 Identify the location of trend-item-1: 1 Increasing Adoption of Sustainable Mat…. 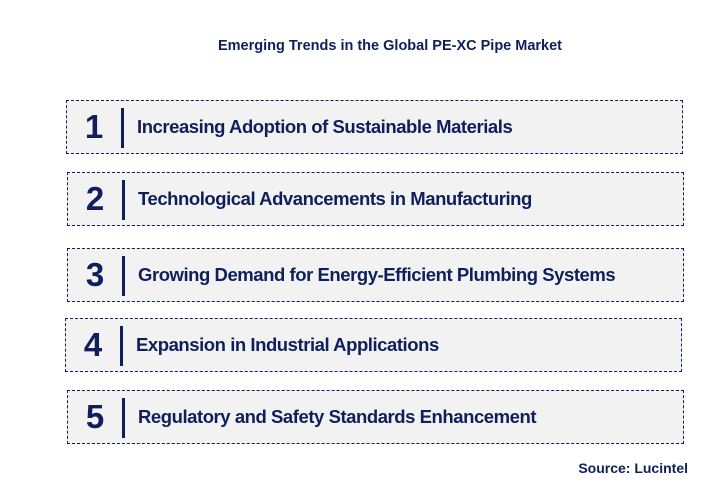
(374, 127).